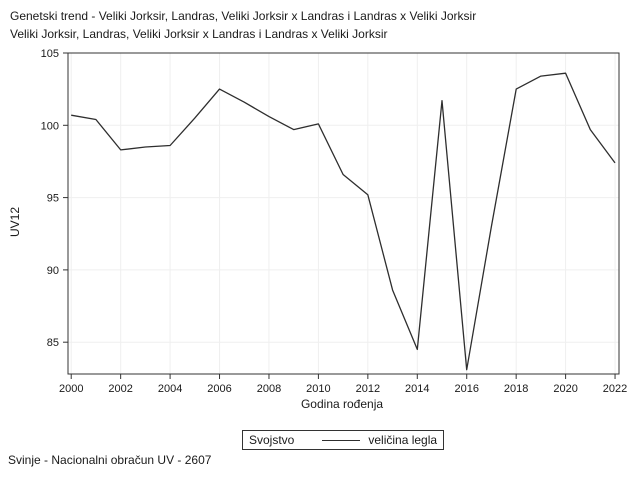 This screenshot has width=640, height=480. Describe the element at coordinates (417, 389) in the screenshot. I see `x-tick-label: 2014` at that location.